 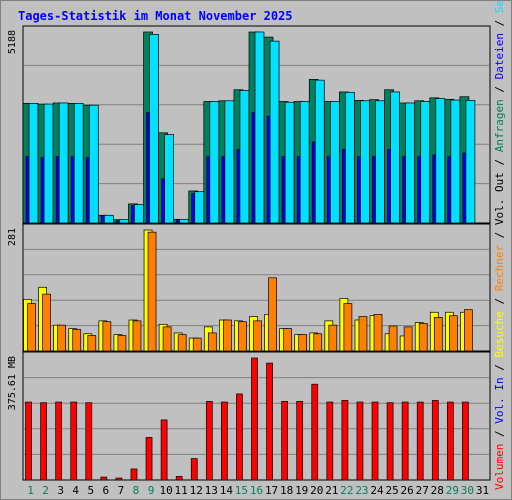 What do you see at coordinates (407, 490) in the screenshot?
I see `day-label-26: 26` at bounding box center [407, 490].